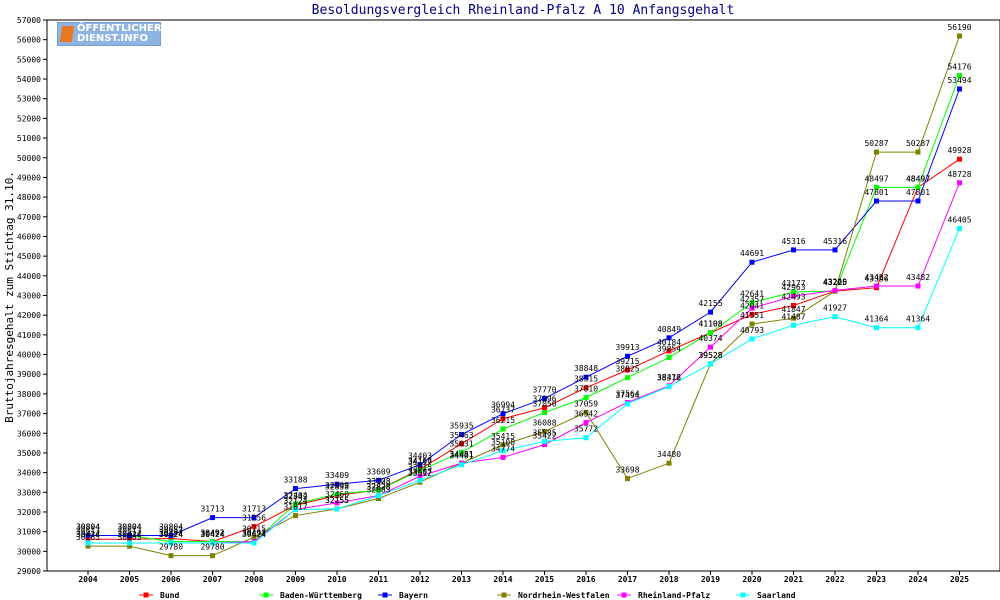  I want to click on data-label: 39528, so click(710, 355).